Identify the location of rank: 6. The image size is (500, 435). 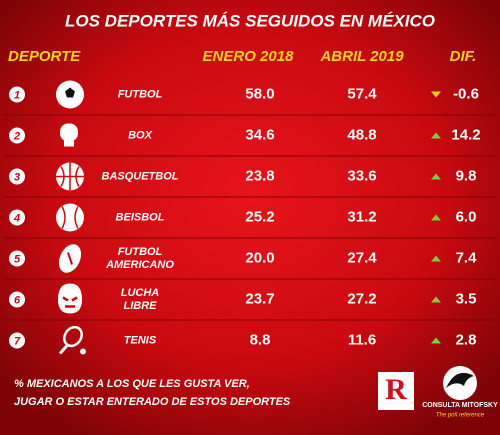
(17, 300).